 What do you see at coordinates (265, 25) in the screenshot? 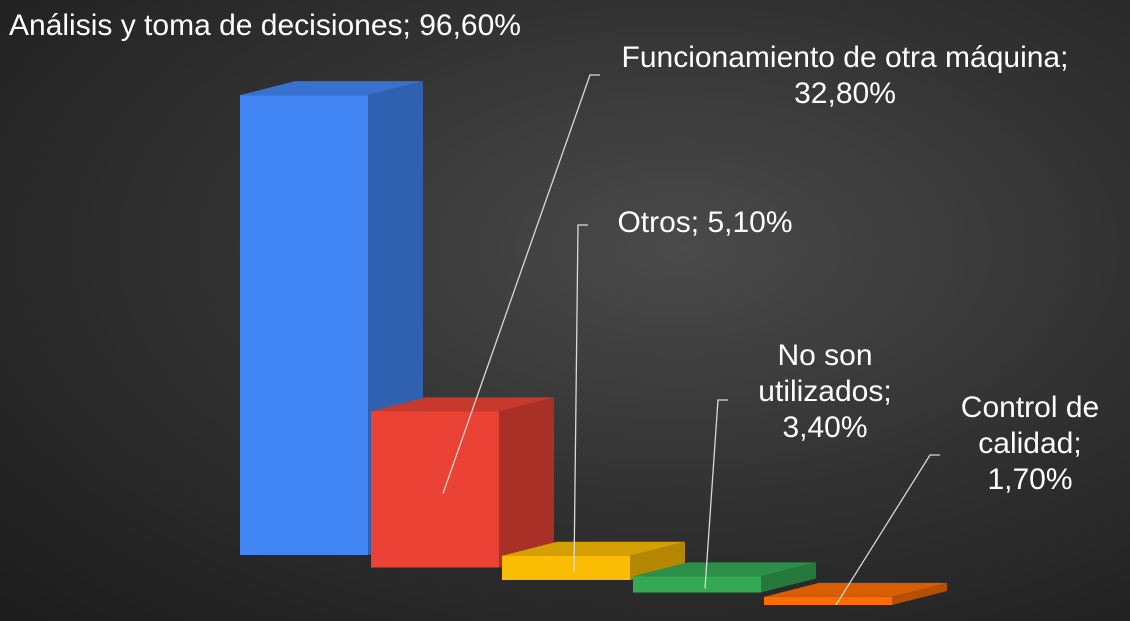
I see `data-label: Análisis y toma de decisiones; 96,60%` at bounding box center [265, 25].